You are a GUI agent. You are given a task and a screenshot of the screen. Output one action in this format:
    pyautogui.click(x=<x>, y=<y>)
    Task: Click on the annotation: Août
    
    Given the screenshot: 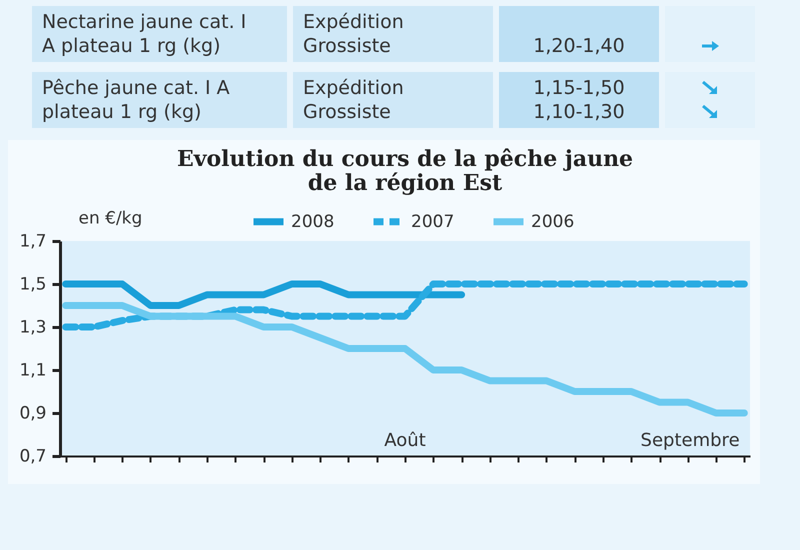 What is the action you would take?
    pyautogui.click(x=405, y=440)
    